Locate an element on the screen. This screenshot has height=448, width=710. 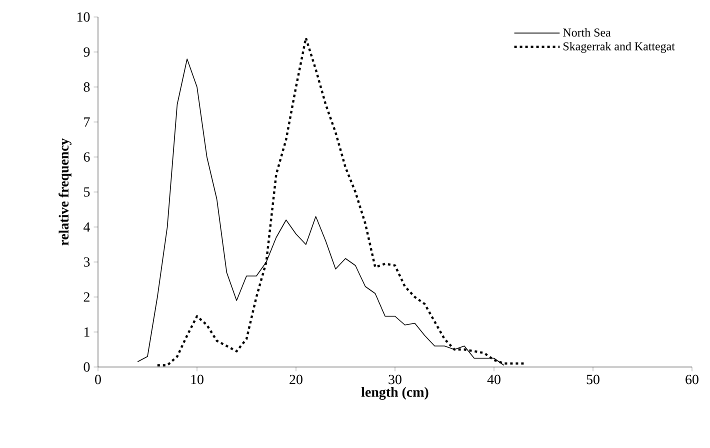
x-axis-title: length (cm) is located at coordinates (394, 393).